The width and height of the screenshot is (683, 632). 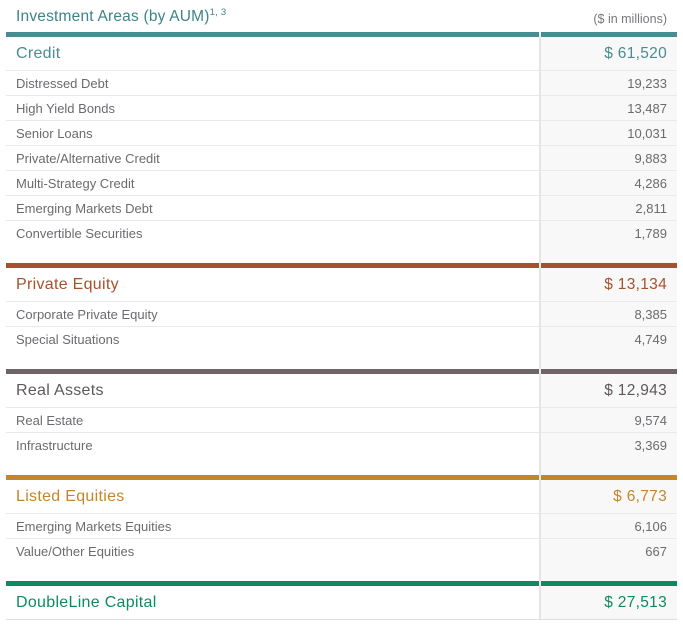 I want to click on row-label: High Yield Bonds, so click(x=272, y=107).